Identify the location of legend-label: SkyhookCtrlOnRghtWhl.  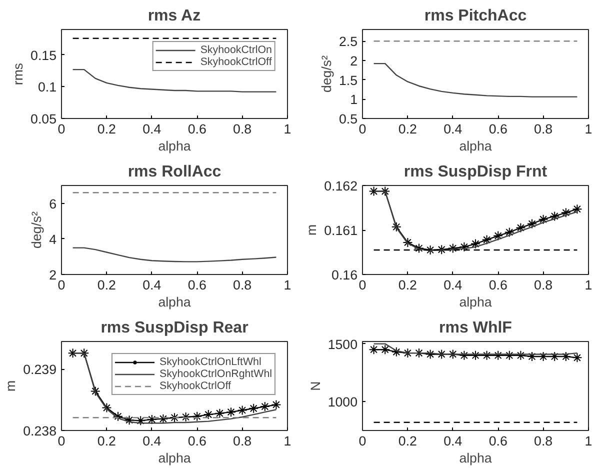
(215, 374).